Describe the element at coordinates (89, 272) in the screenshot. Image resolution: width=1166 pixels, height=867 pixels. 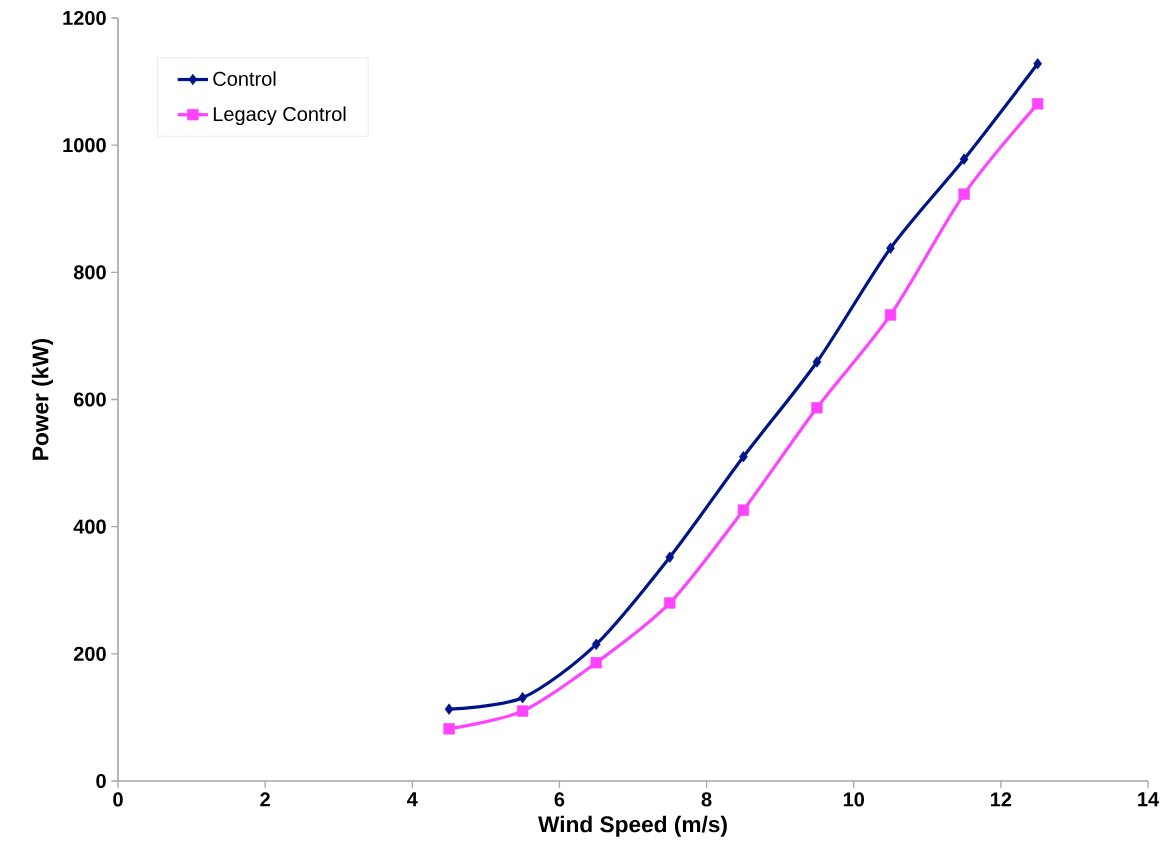
I see `y-tick-label: 800` at that location.